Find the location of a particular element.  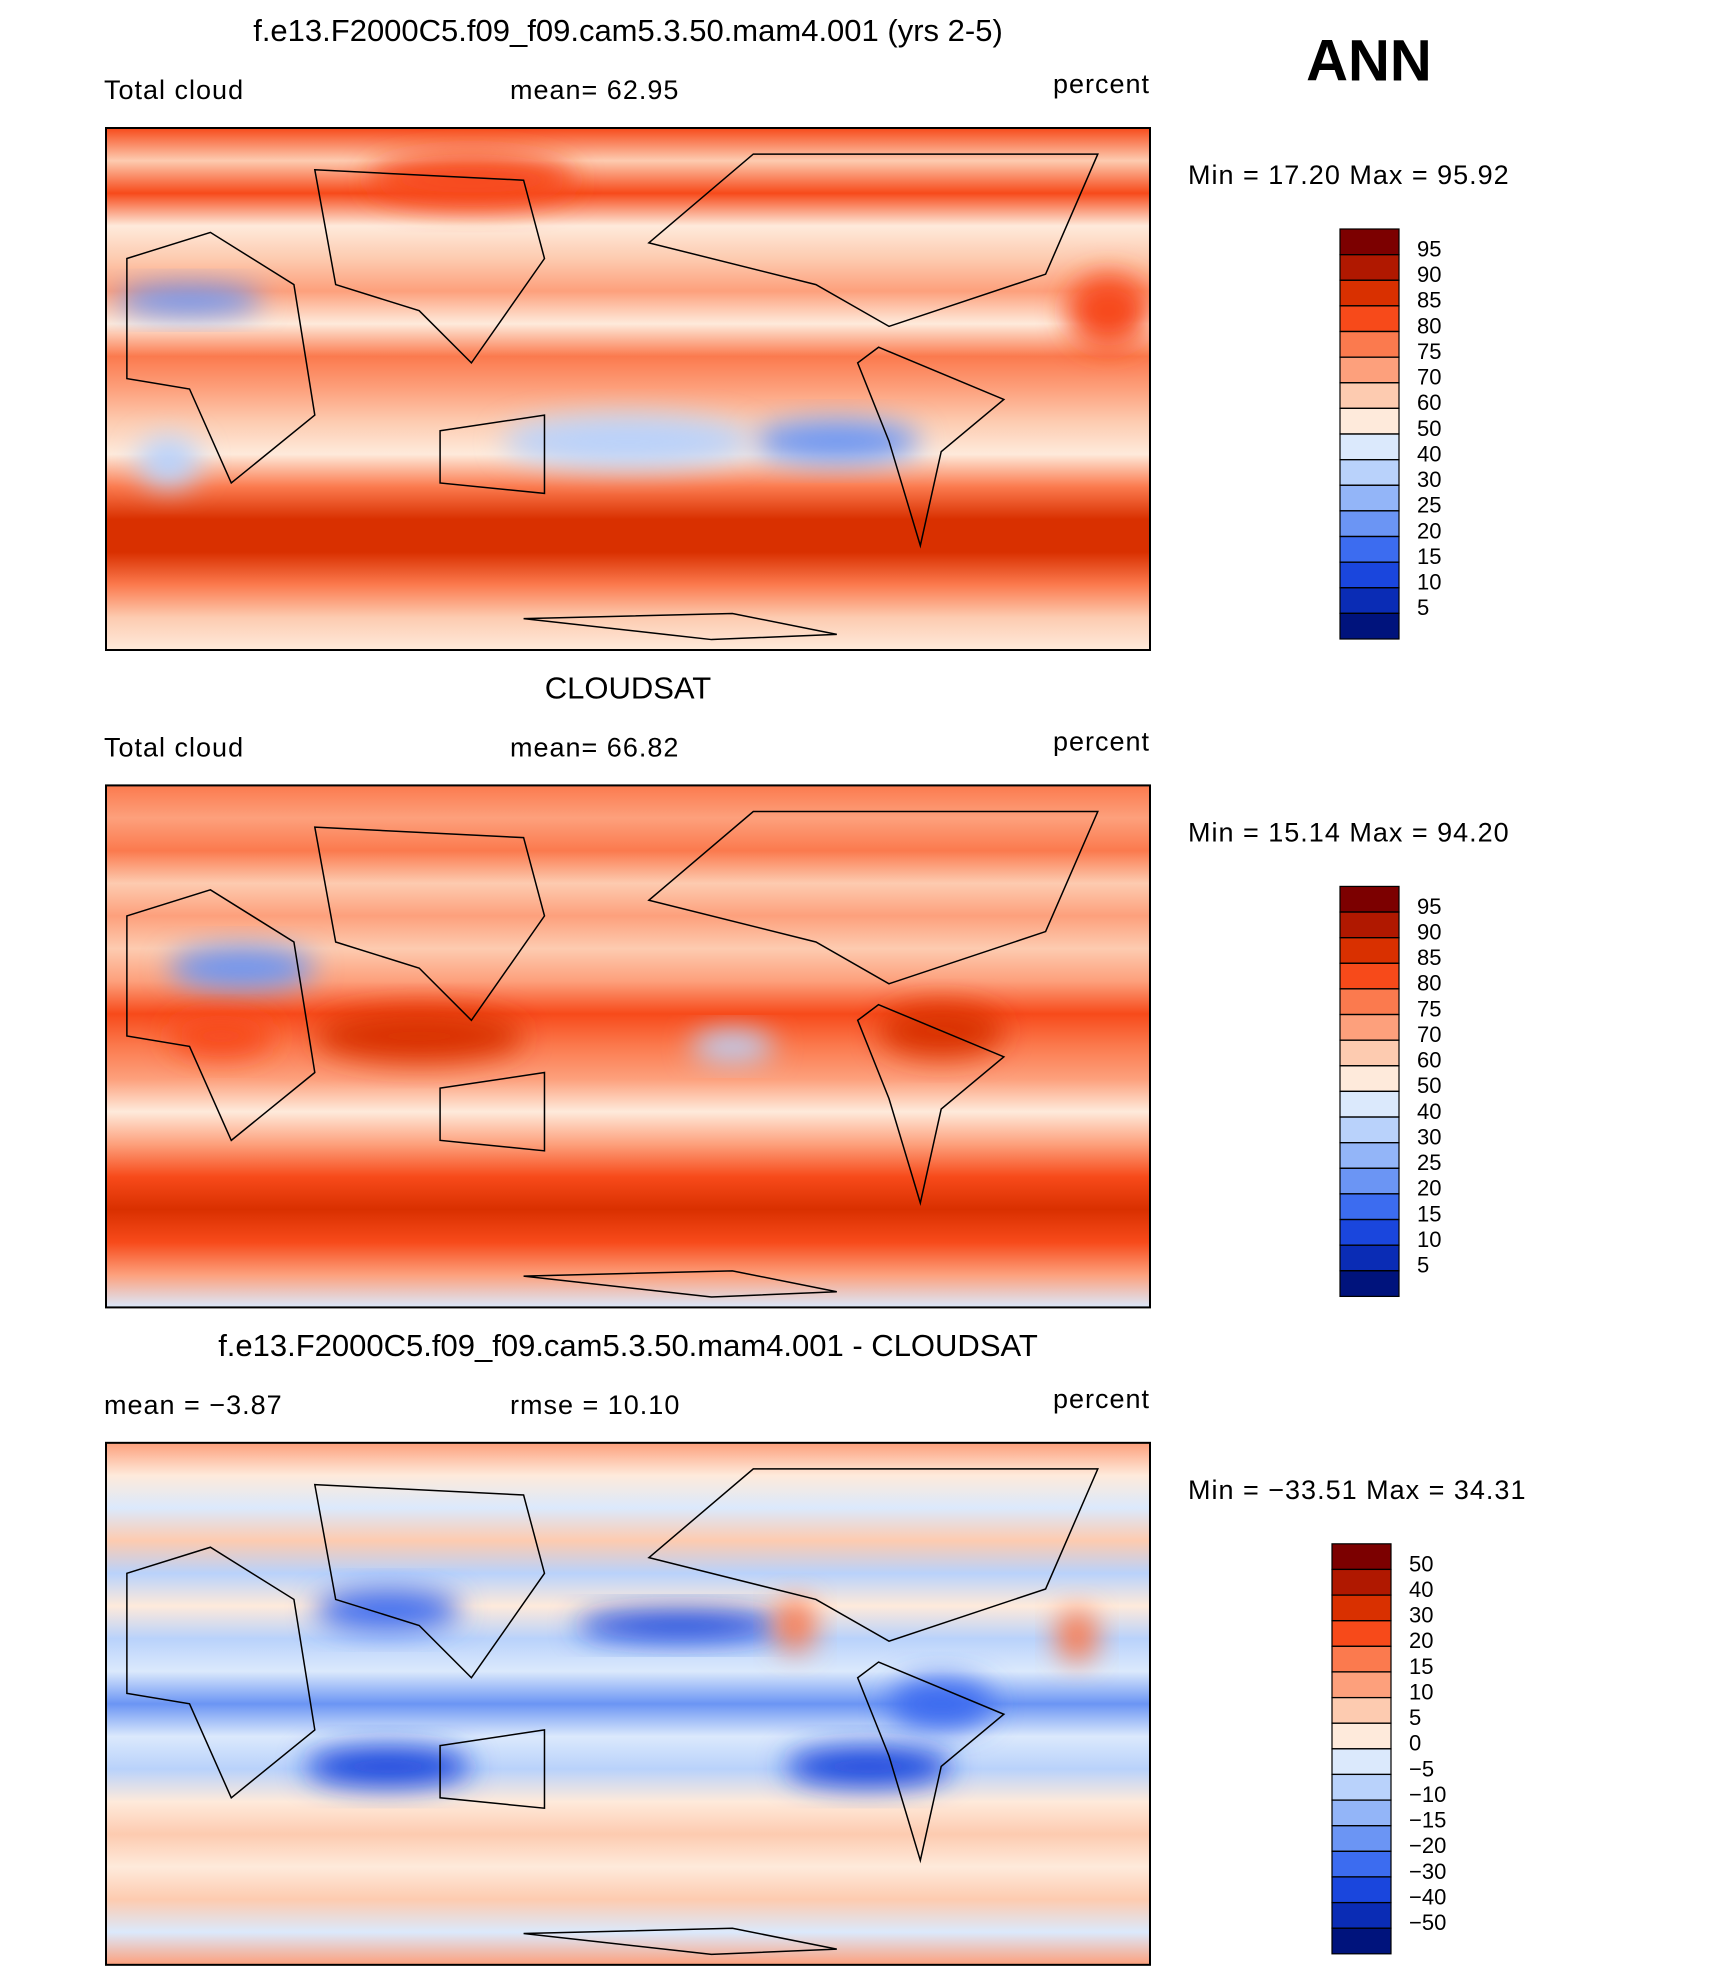

min-max: Min = 17.20 Max = 95.92 is located at coordinates (1349, 175).